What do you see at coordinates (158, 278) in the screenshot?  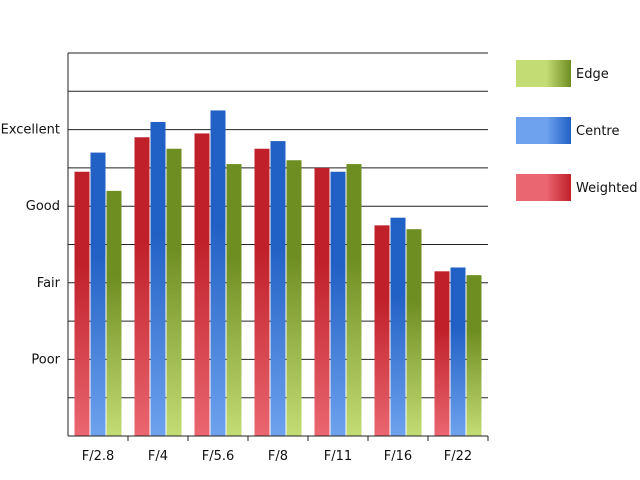 I see `bar-centre-F4` at bounding box center [158, 278].